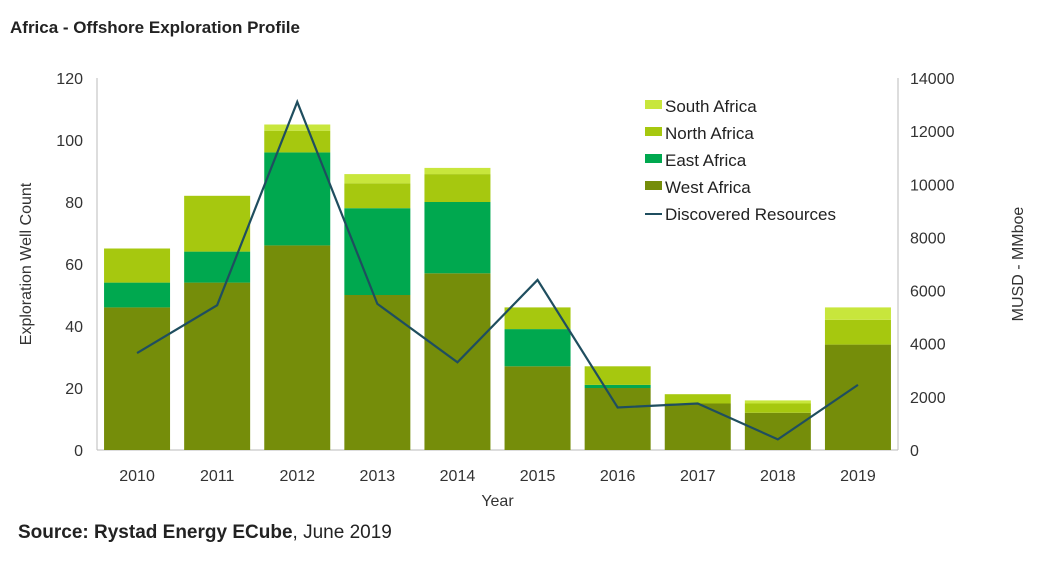 The image size is (1050, 571). Describe the element at coordinates (706, 160) in the screenshot. I see `legend-label: East Africa` at that location.